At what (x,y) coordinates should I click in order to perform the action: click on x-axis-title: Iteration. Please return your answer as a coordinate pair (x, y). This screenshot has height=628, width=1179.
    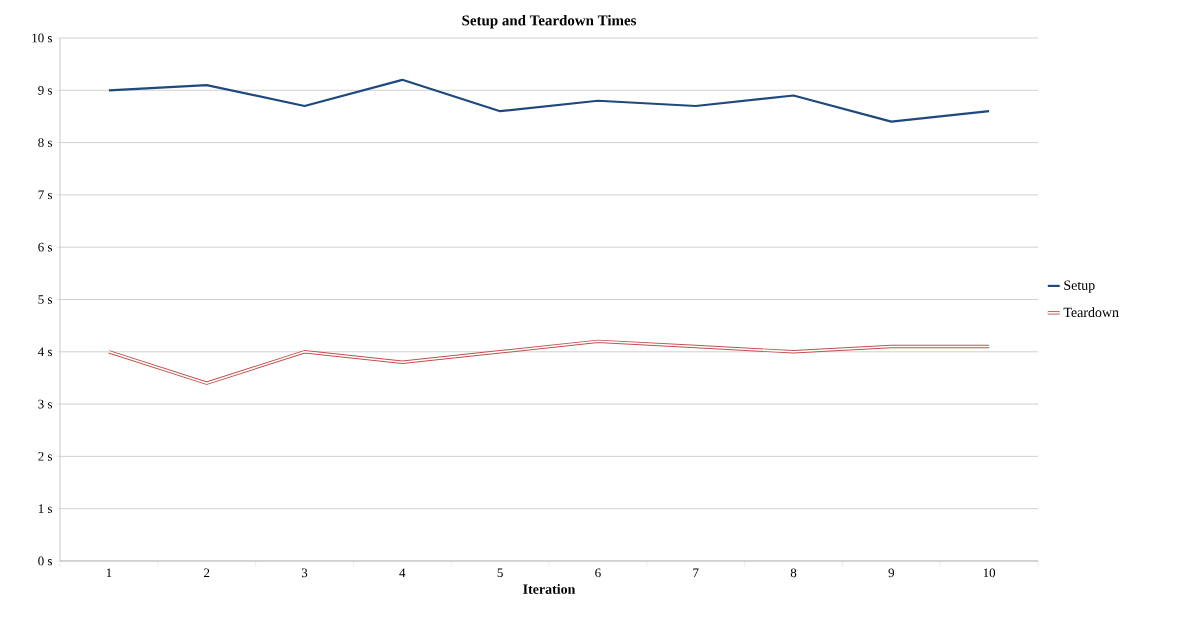
    Looking at the image, I should click on (549, 589).